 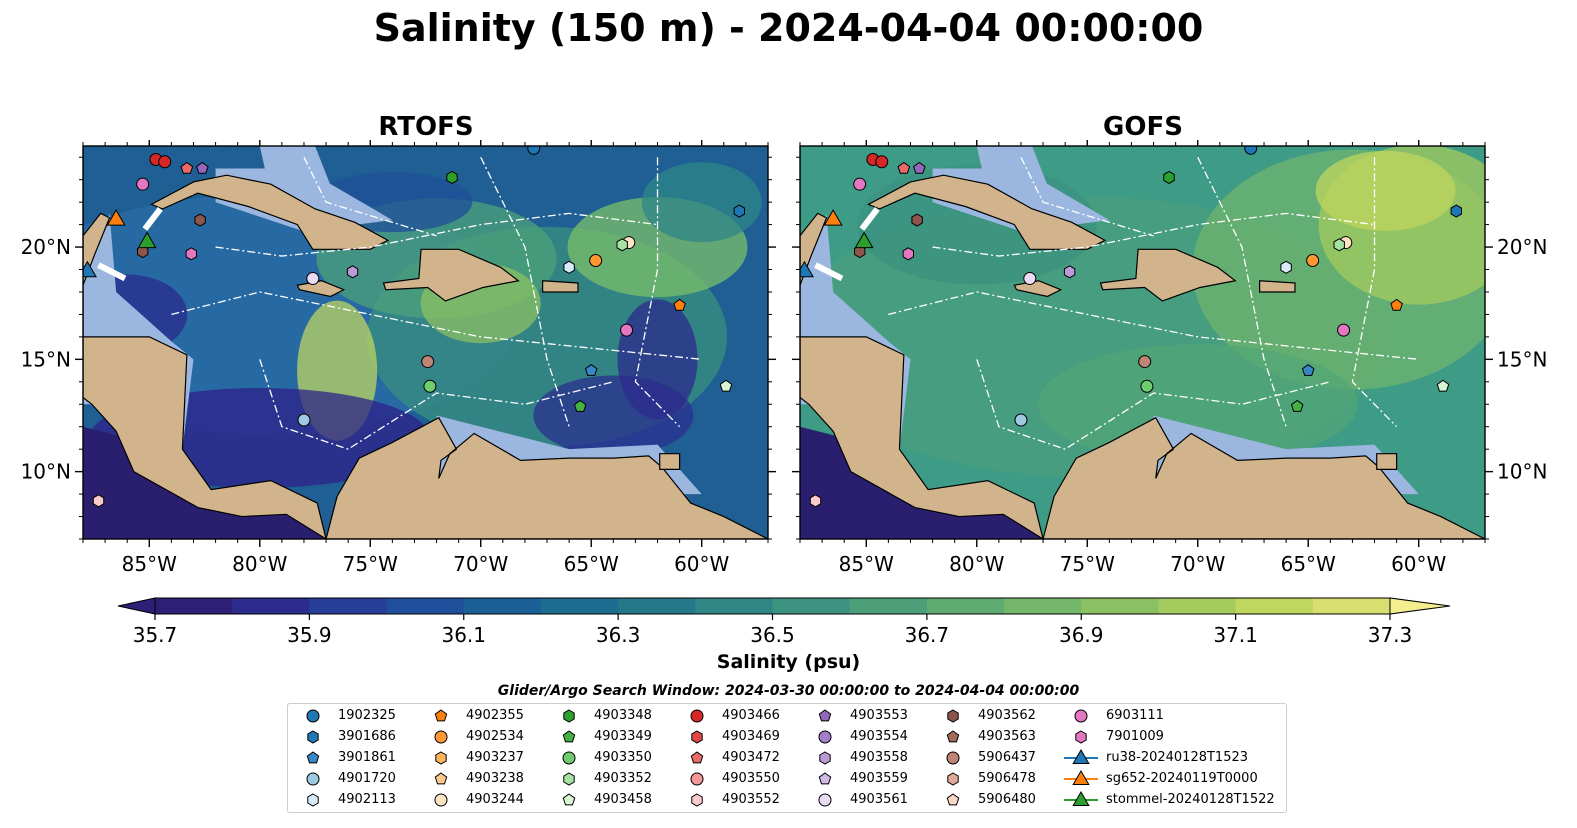 I want to click on legend-entry-label: 4903550, so click(x=751, y=778).